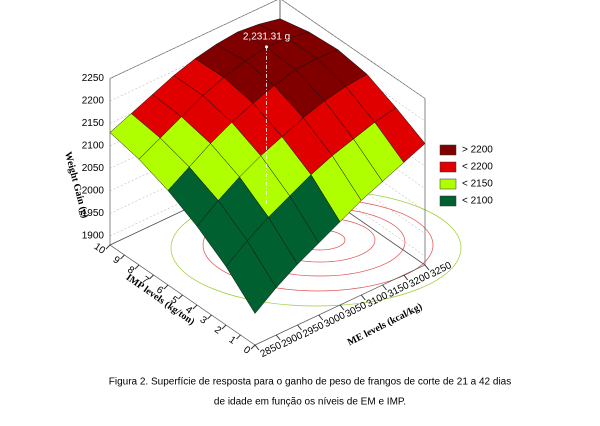 This screenshot has height=426, width=600. I want to click on y-tick-label: 0, so click(246, 350).